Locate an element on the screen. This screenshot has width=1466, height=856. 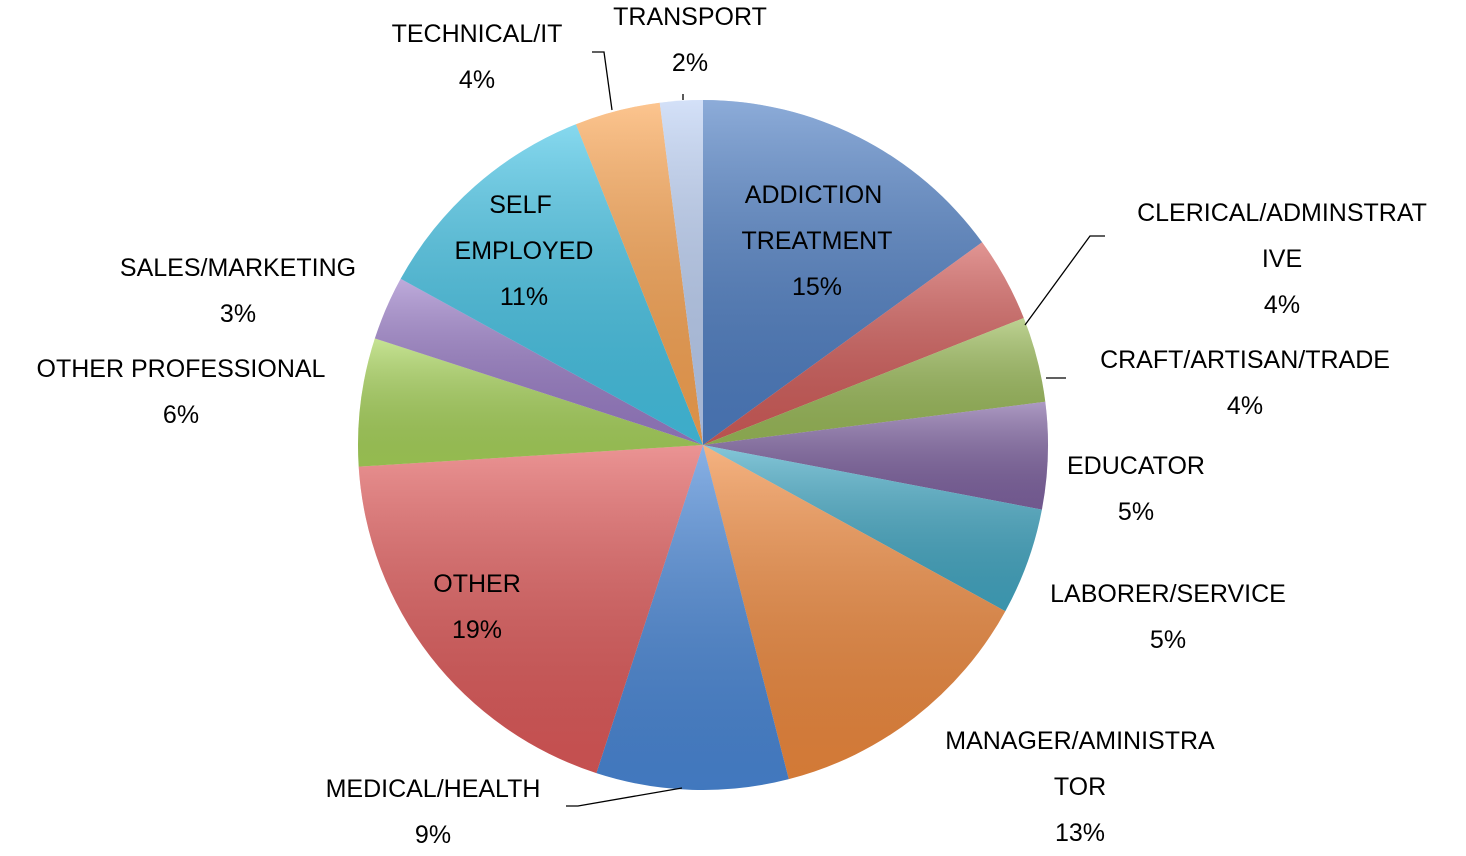
category-label: OTHER PROFESSIONAL is located at coordinates (181, 369).